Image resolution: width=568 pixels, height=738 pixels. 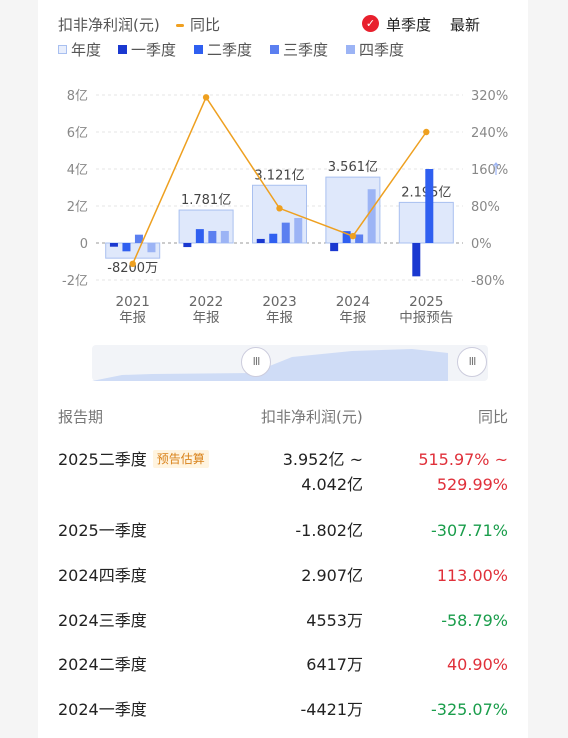 I want to click on row-yoy-line: 515.97% ~, so click(x=463, y=459).